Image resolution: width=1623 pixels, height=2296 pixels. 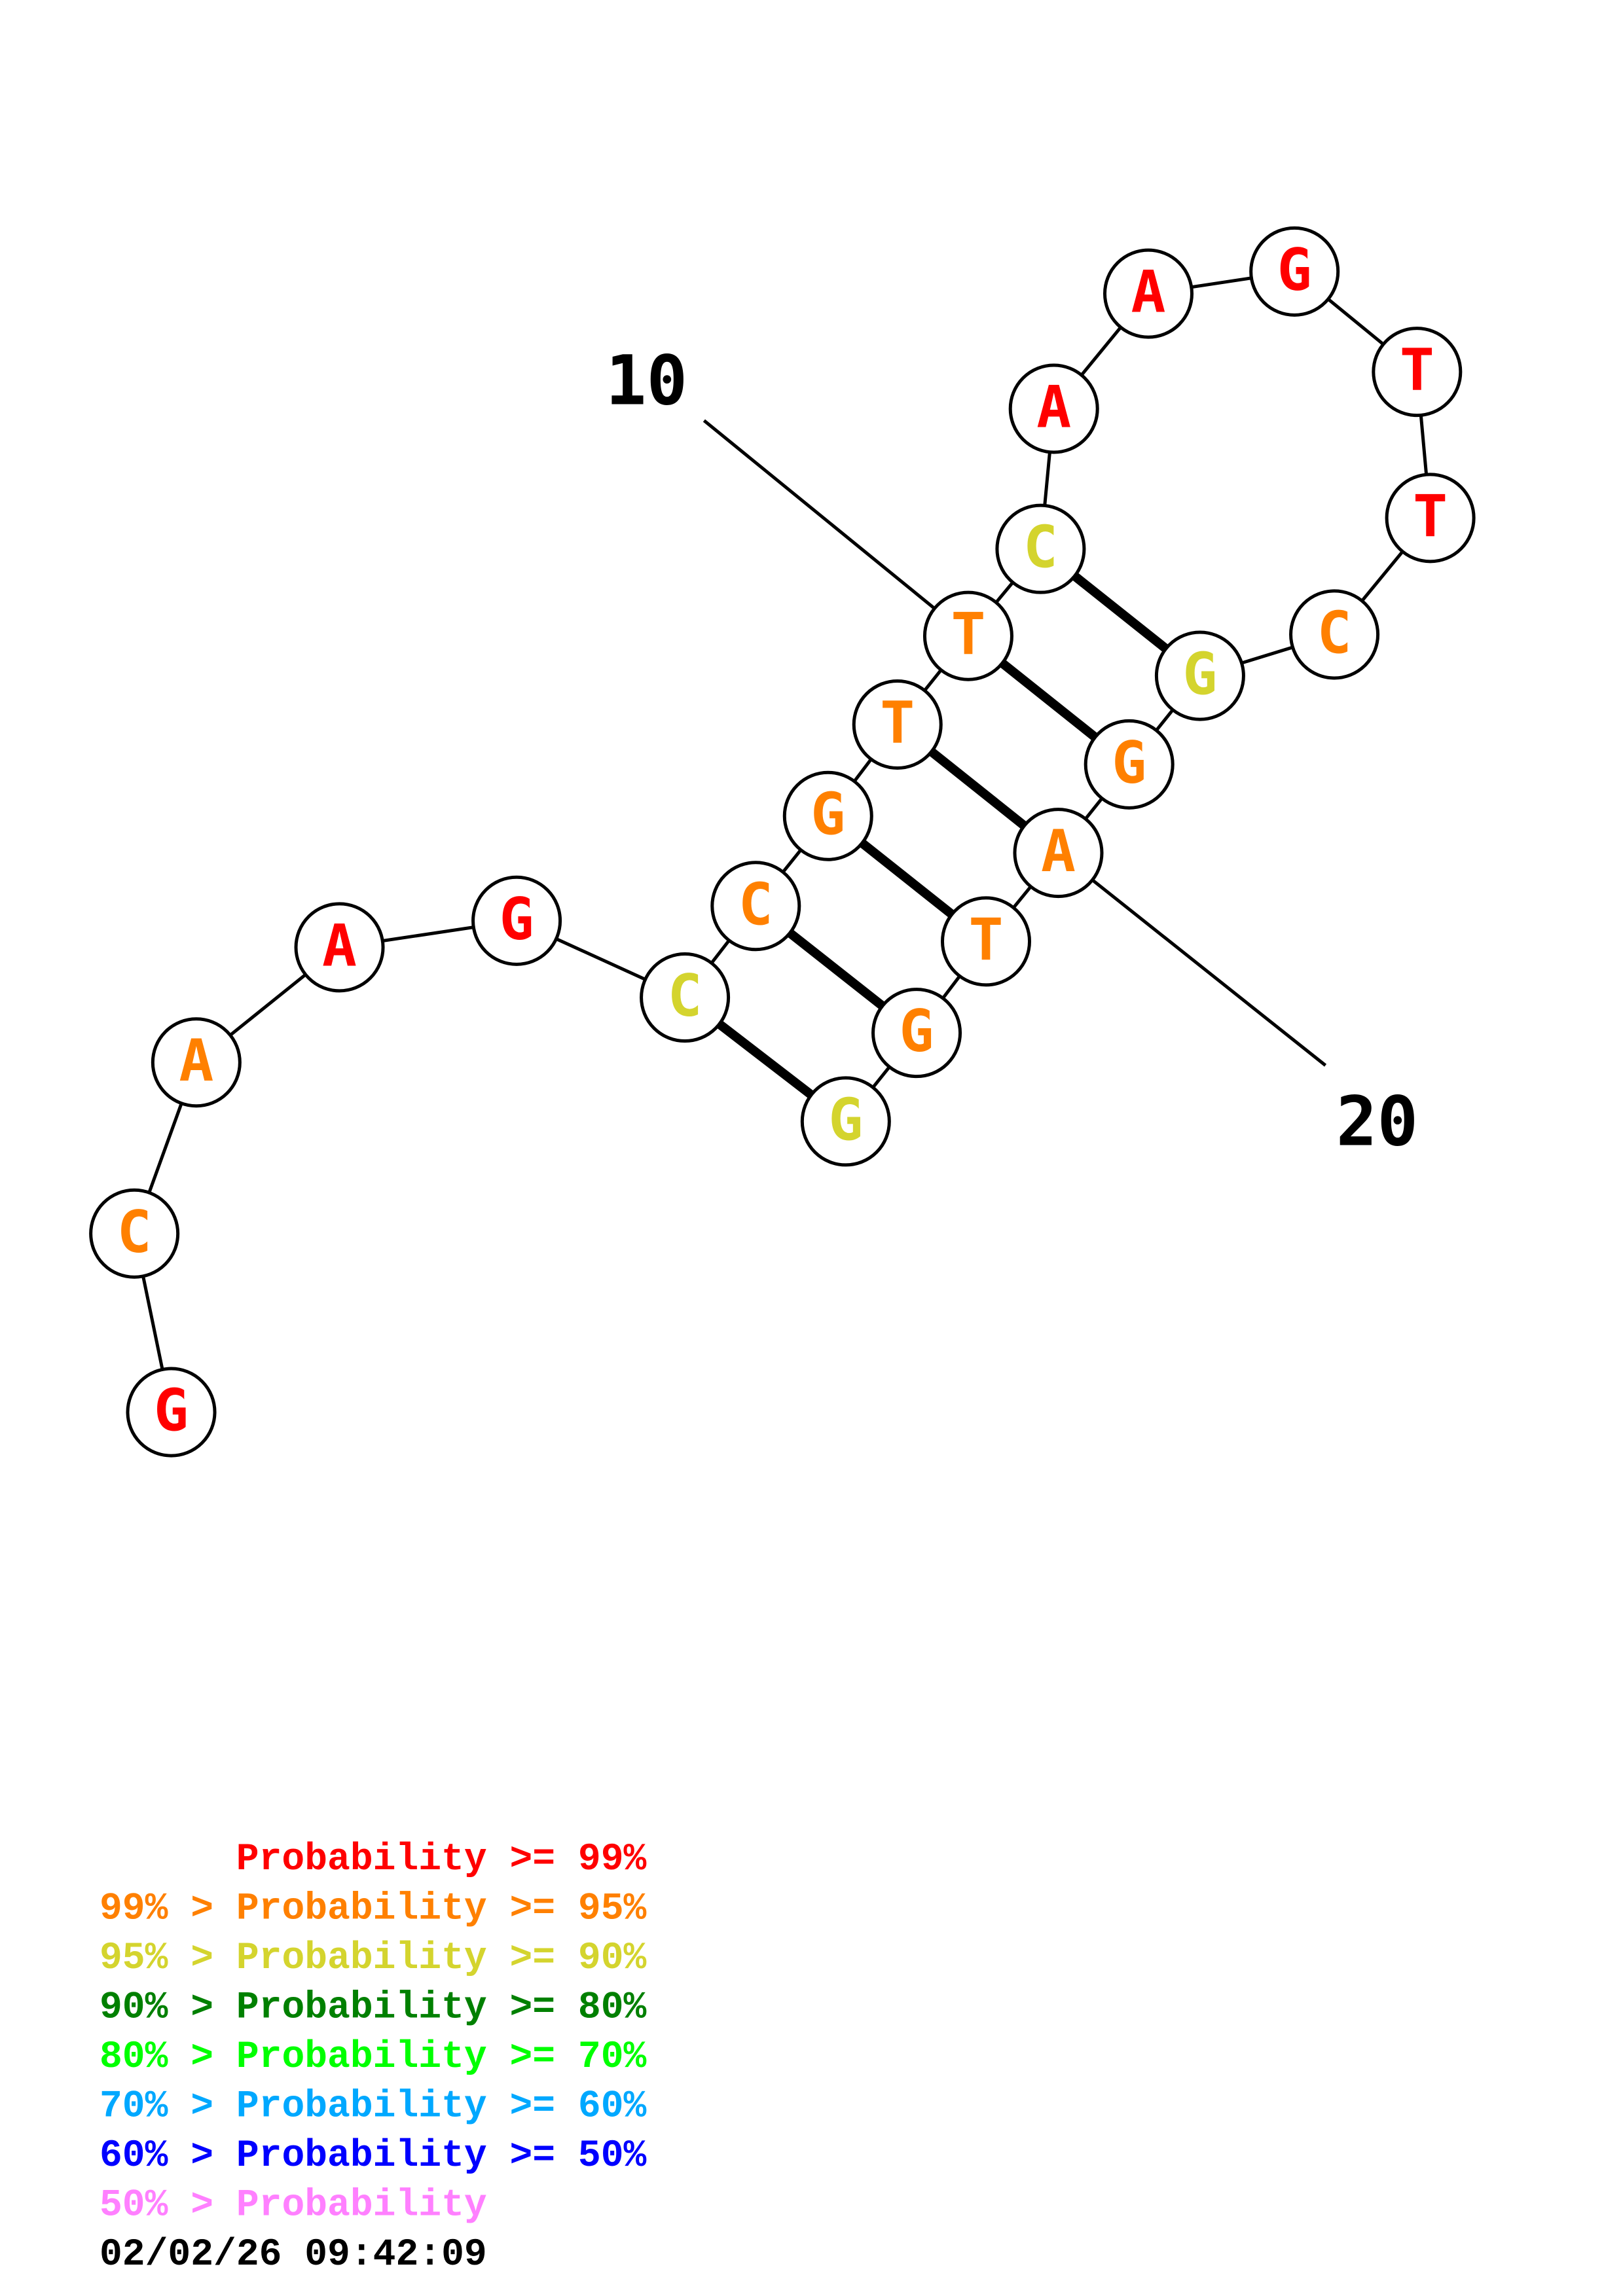 I want to click on timestamp: 02/02/26 09:42:09, so click(x=293, y=2255).